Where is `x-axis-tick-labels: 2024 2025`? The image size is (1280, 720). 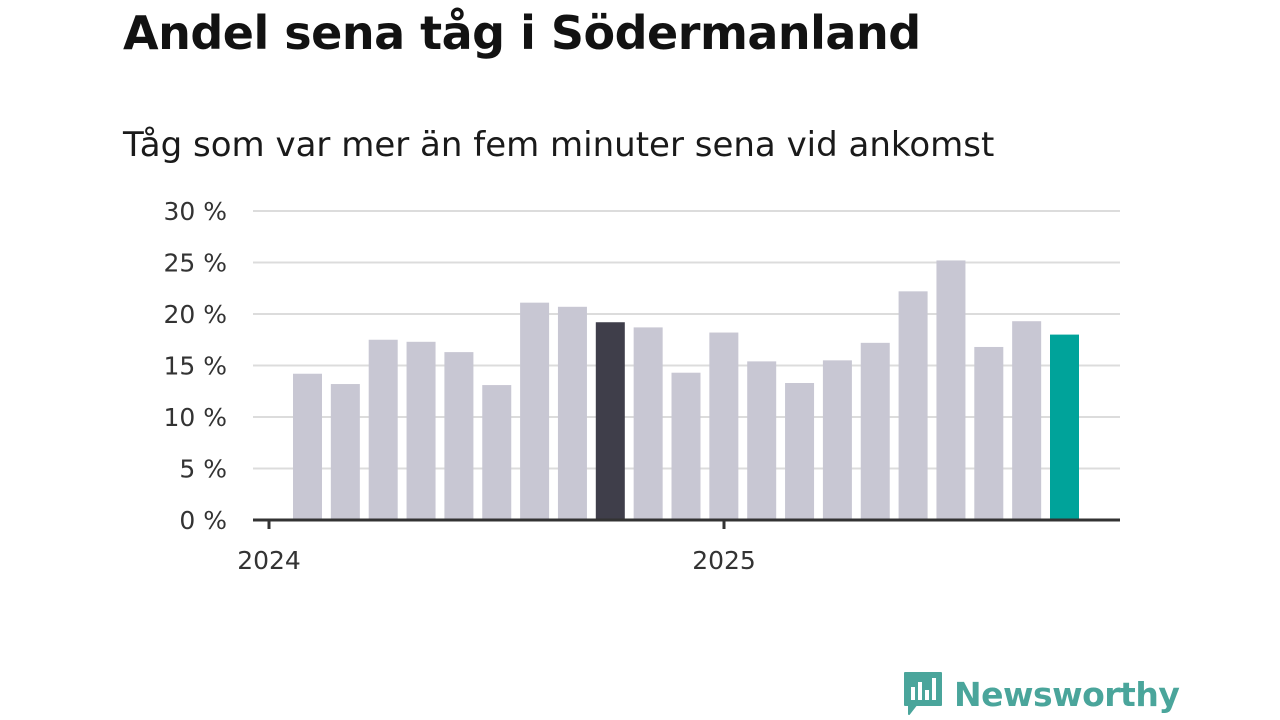 x-axis-tick-labels: 2024 2025 is located at coordinates (496, 547).